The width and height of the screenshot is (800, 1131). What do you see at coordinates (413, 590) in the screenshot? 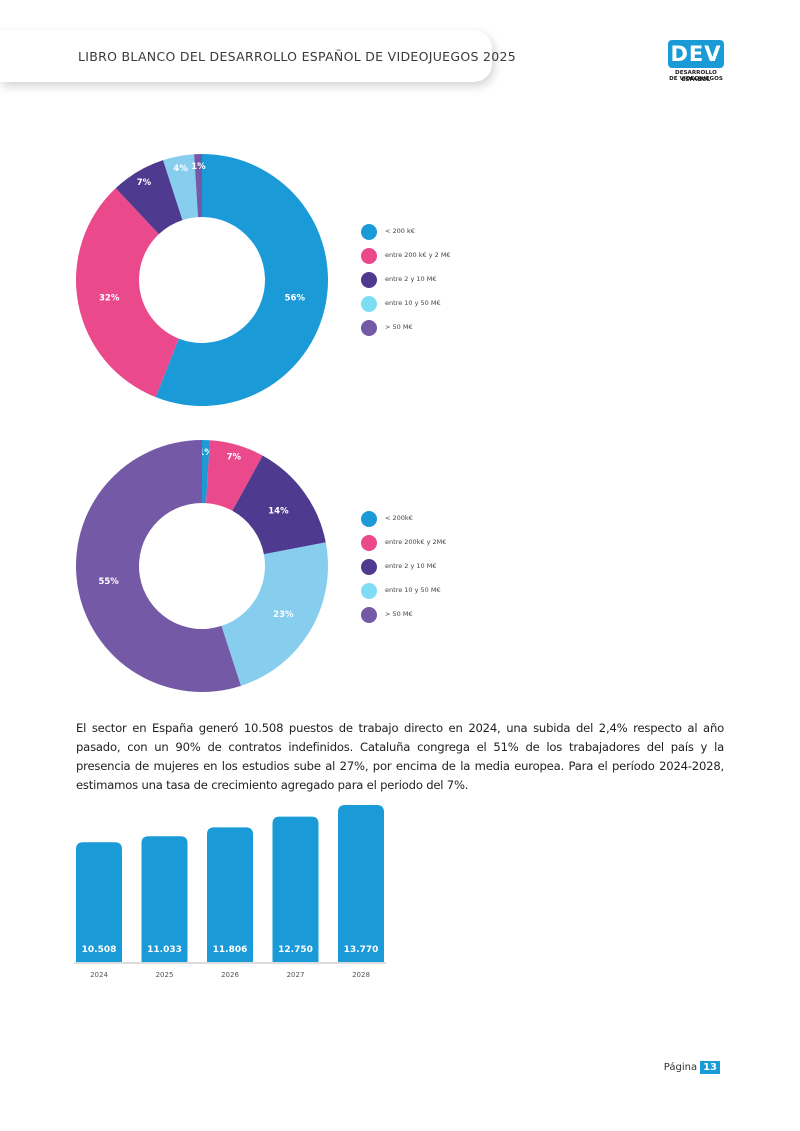
I see `legend-2-label-3: entre 10 y 50 M€` at bounding box center [413, 590].